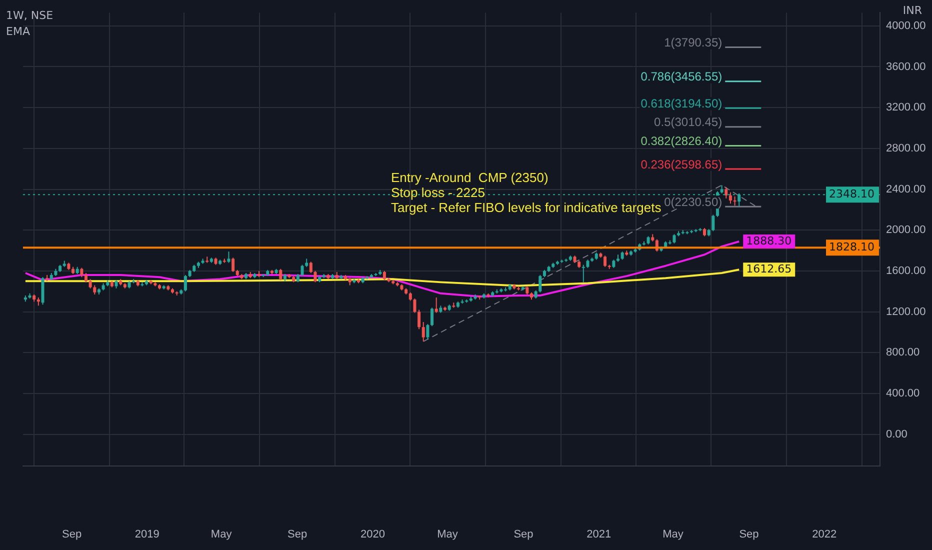  I want to click on y-tick-label: 3600.00, so click(906, 66).